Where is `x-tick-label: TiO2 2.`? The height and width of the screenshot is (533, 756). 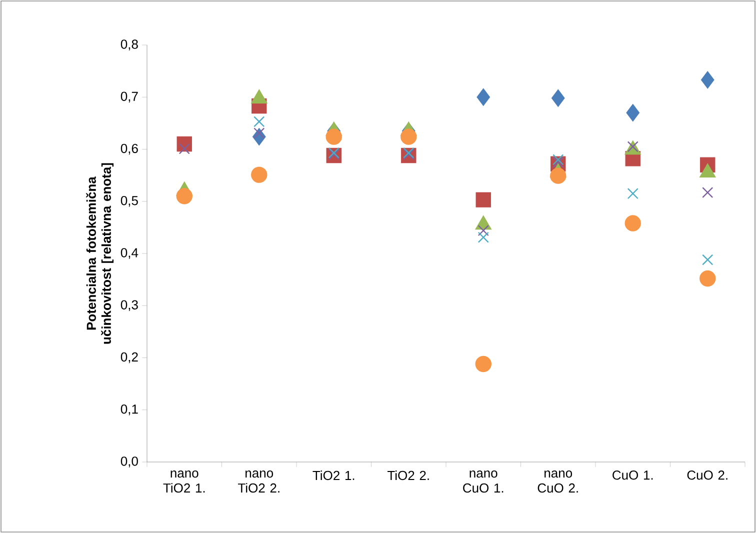 x-tick-label: TiO2 2. is located at coordinates (408, 475).